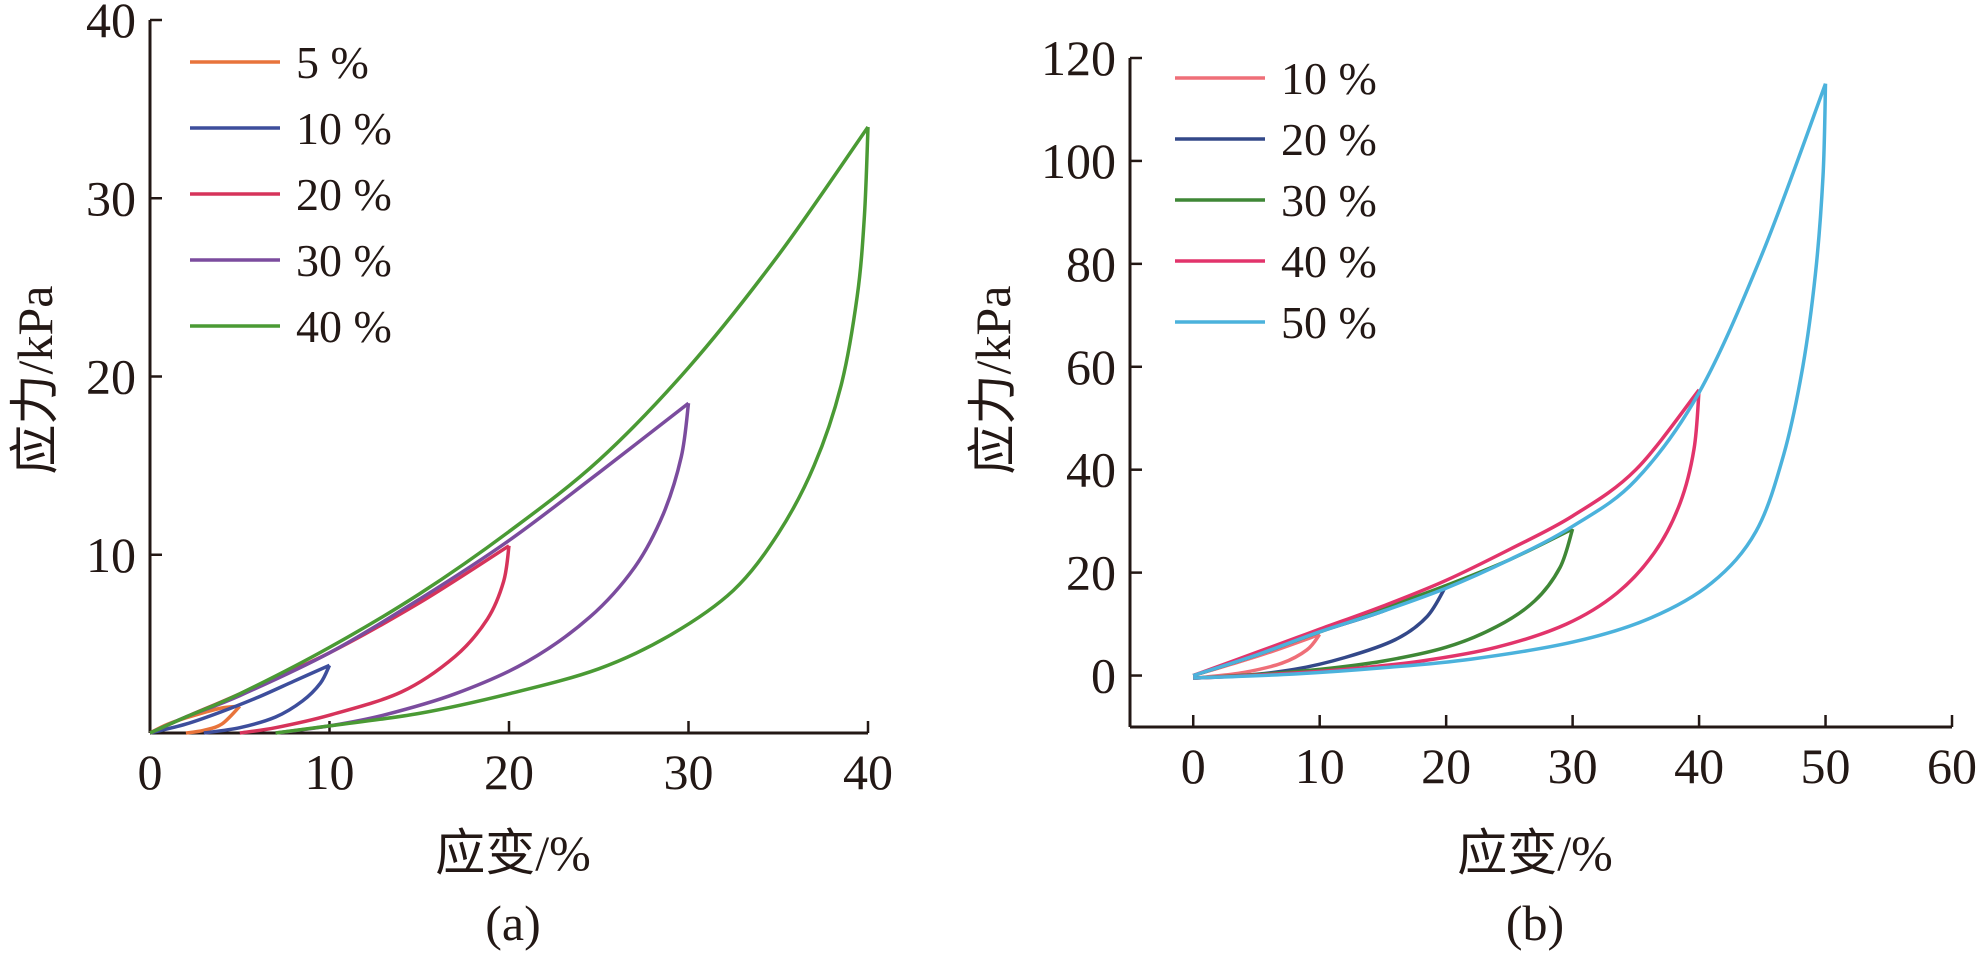 This screenshot has width=1976, height=966. What do you see at coordinates (513, 853) in the screenshot?
I see `x-axis-label-a: 应变/%` at bounding box center [513, 853].